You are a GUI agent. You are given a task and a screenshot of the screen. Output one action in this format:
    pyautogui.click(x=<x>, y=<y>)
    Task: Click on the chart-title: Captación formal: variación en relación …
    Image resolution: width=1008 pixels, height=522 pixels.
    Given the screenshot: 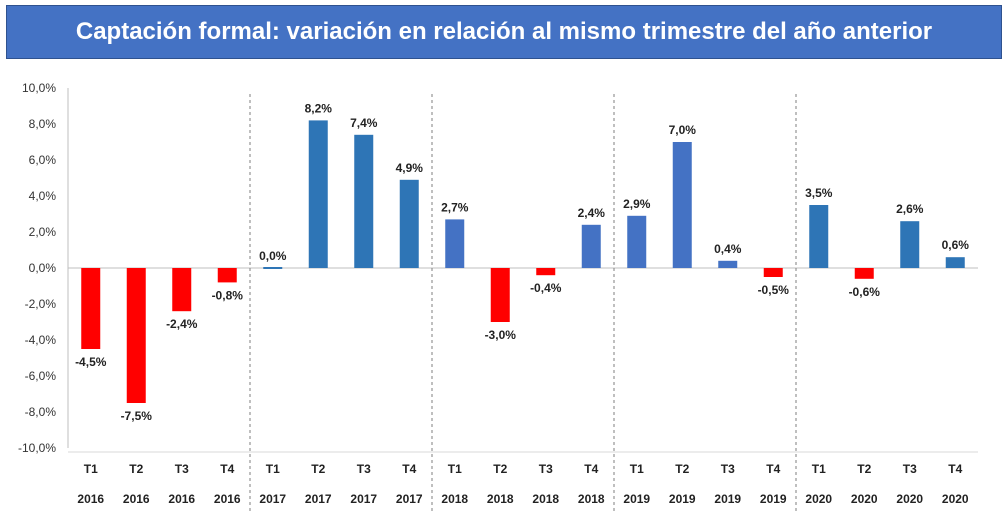 What is the action you would take?
    pyautogui.click(x=504, y=31)
    